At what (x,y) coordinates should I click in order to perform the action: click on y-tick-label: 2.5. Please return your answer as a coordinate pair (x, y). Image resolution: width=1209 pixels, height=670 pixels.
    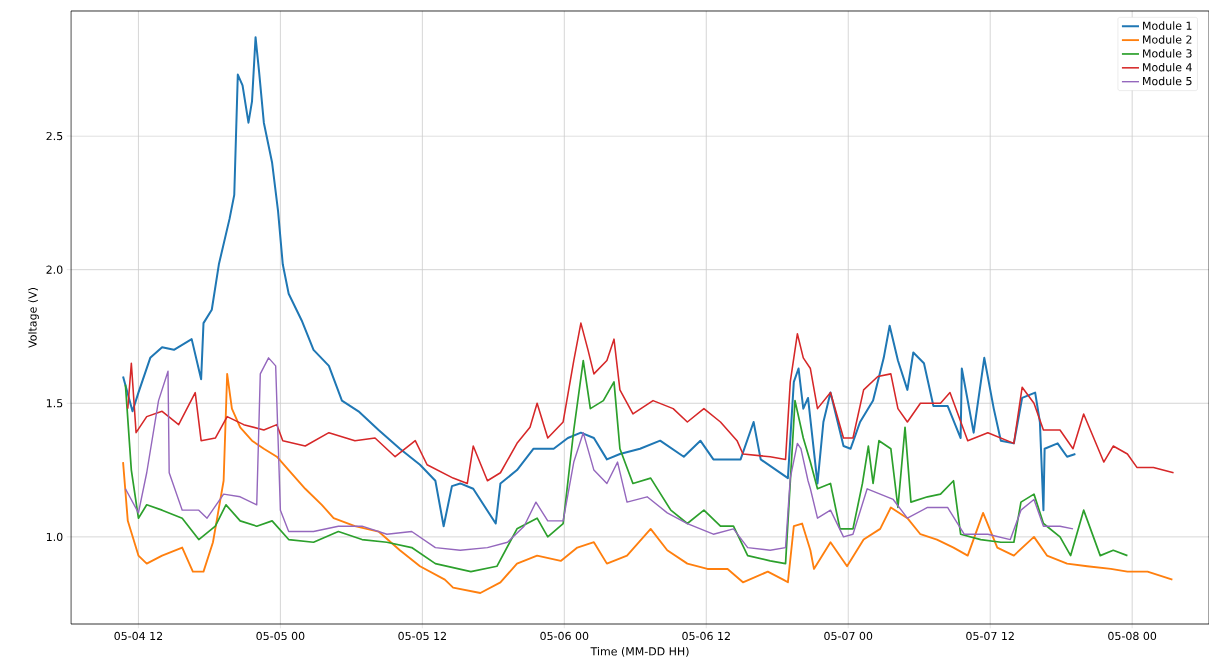
    Looking at the image, I should click on (54, 136).